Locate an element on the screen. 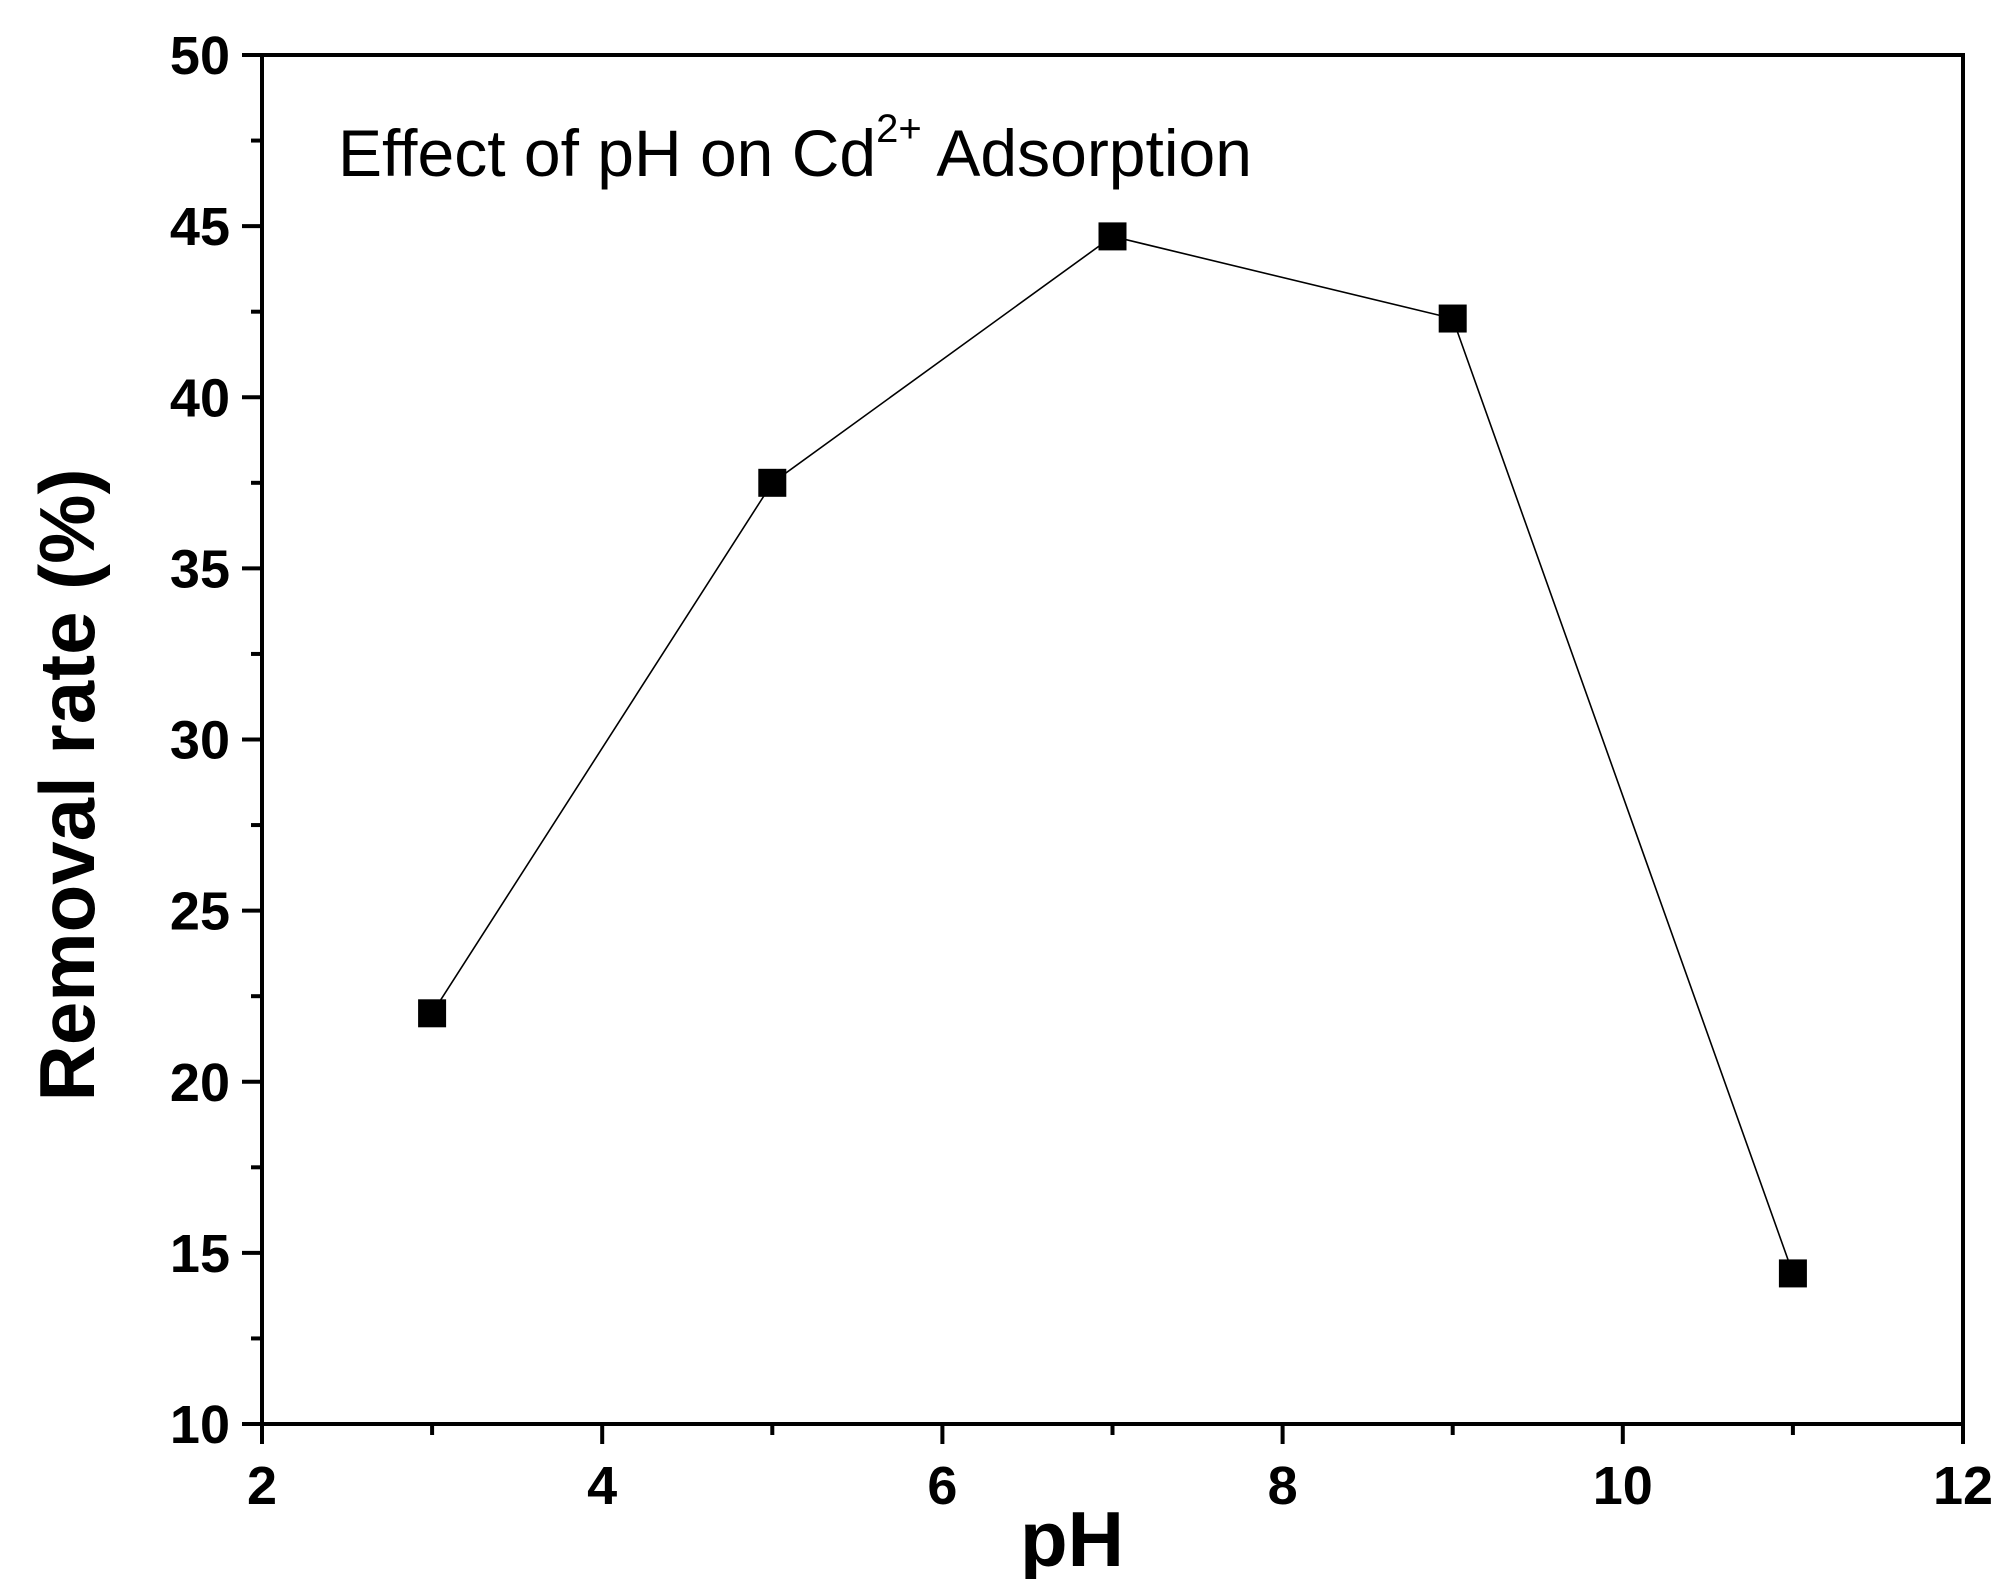  x-tick-label: 2 is located at coordinates (262, 1486).